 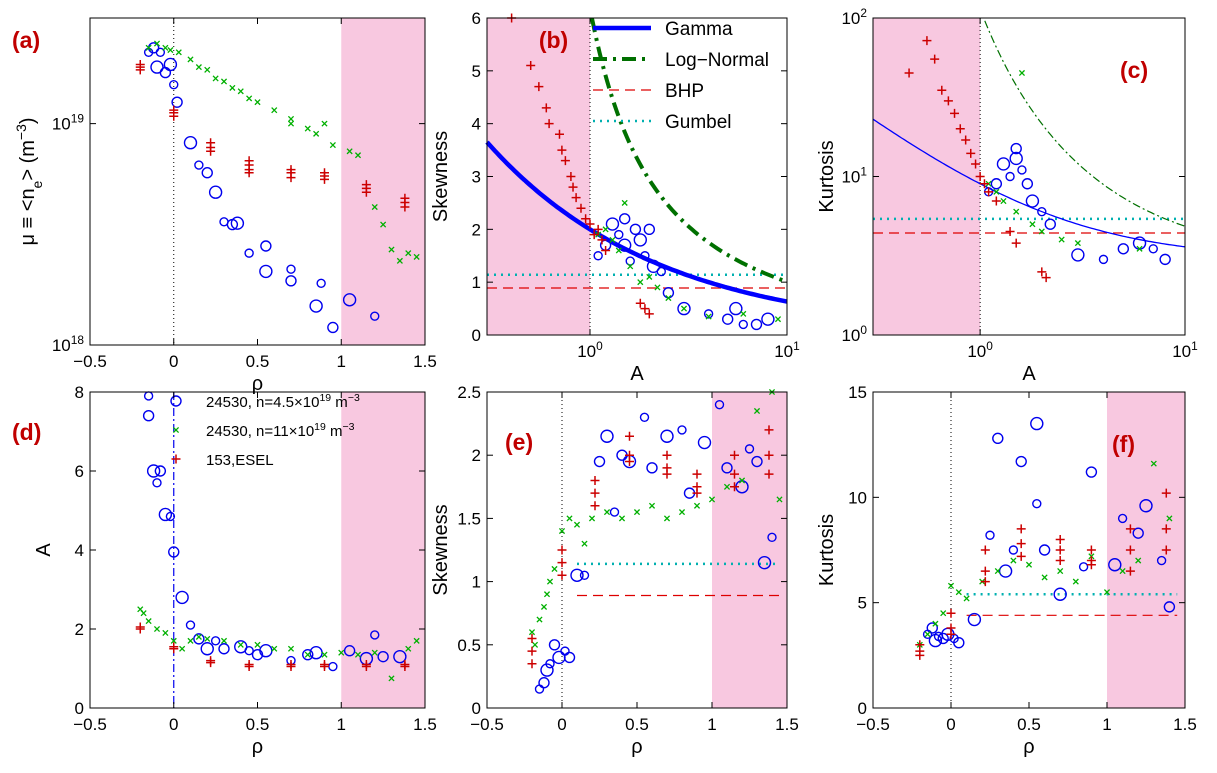 What do you see at coordinates (519, 442) in the screenshot?
I see `panel-label-e: (e)` at bounding box center [519, 442].